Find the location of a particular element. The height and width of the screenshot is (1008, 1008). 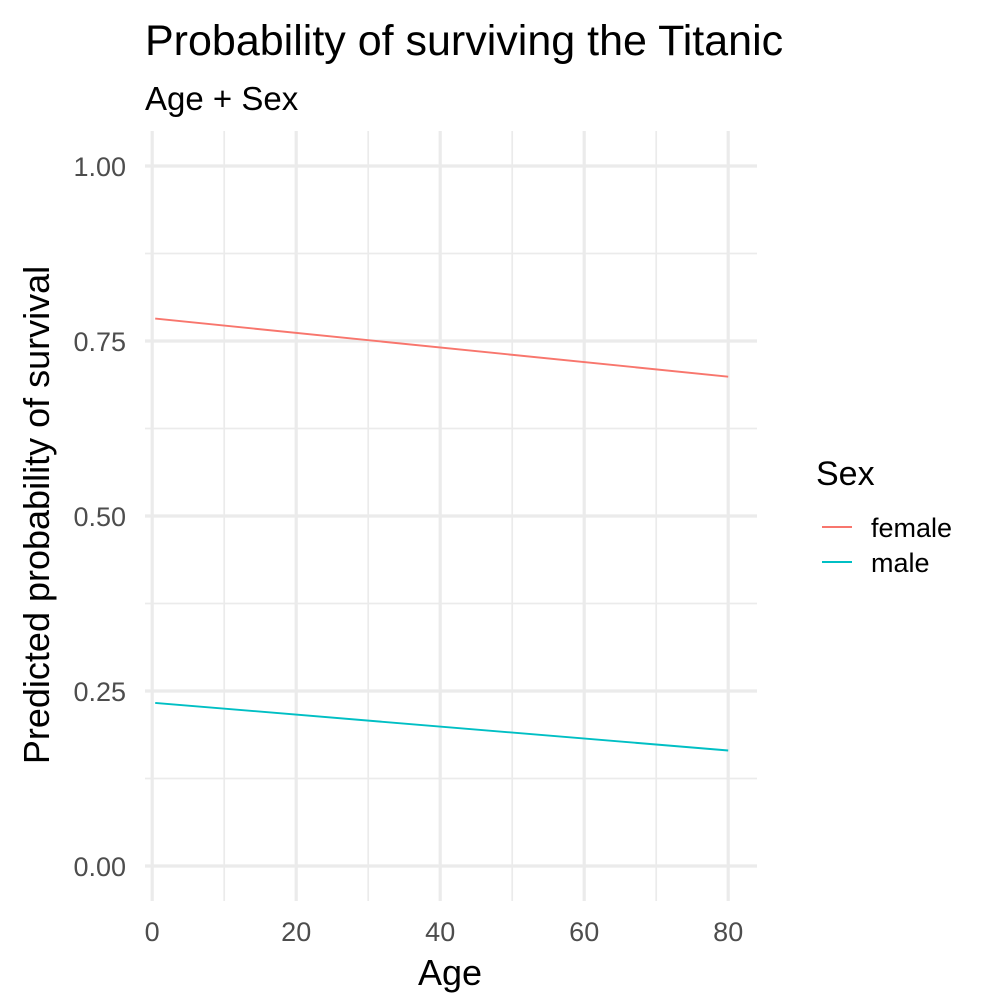

series-line-female is located at coordinates (442, 347).